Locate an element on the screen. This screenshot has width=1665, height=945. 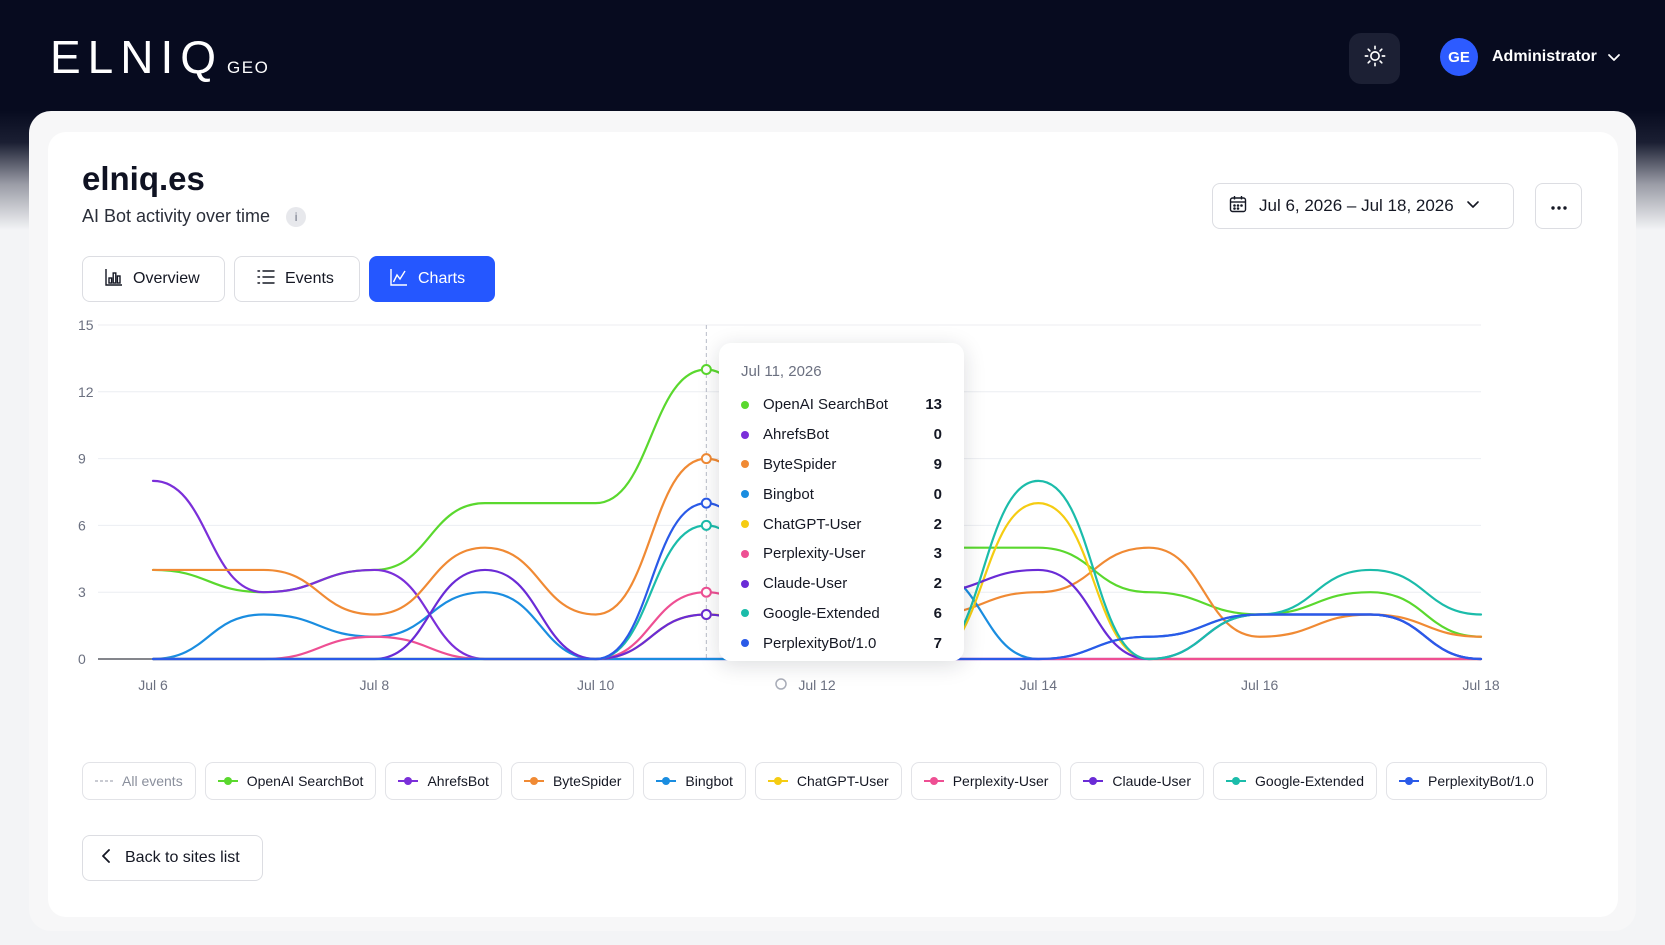
tooltip-series-value: 9 is located at coordinates (937, 464).